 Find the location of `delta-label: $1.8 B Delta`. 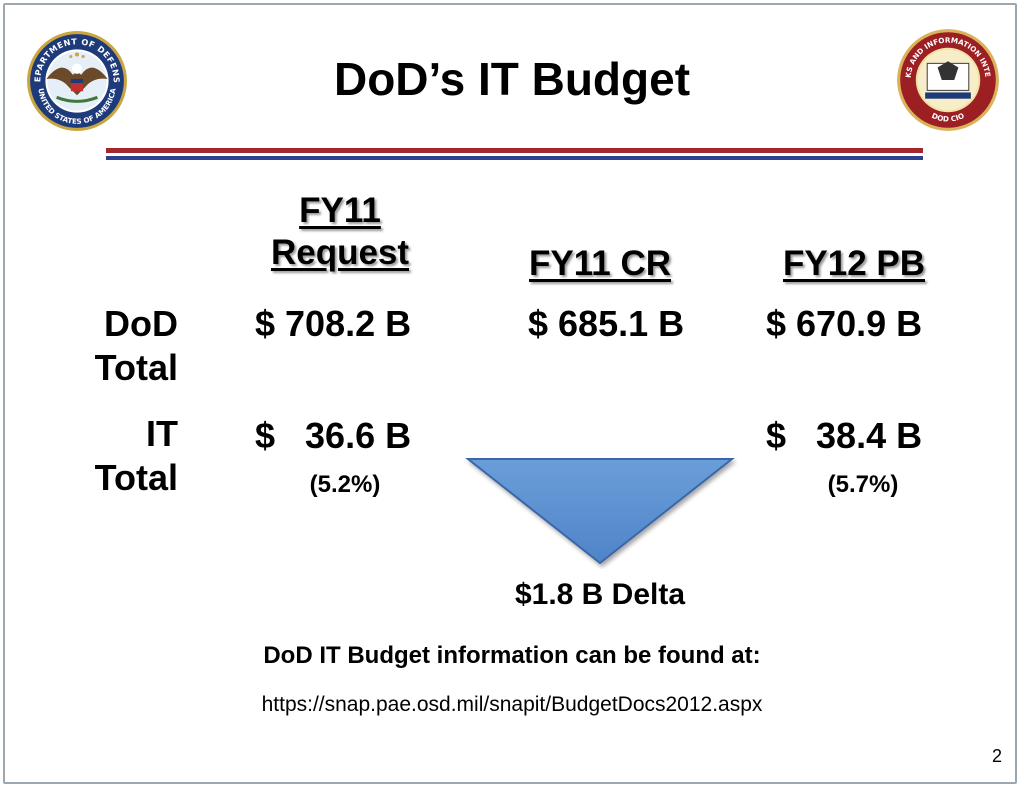

delta-label: $1.8 B Delta is located at coordinates (600, 594).